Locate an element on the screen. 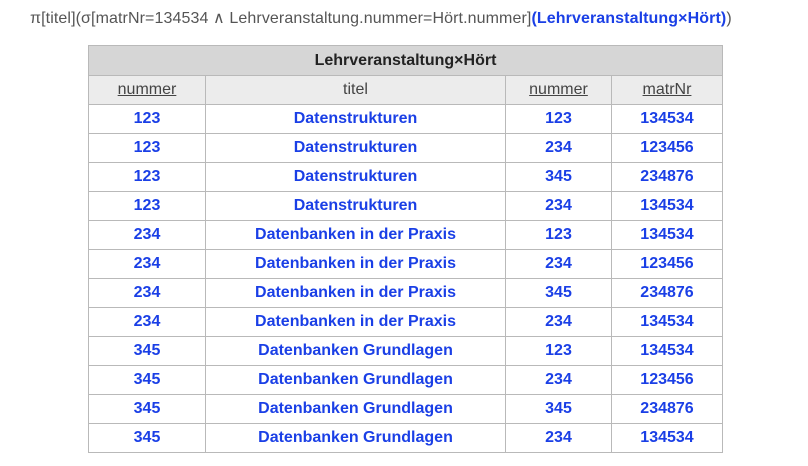 The width and height of the screenshot is (808, 466). table-row: 345 Datenbanken Grundlagen 345 234876 is located at coordinates (405, 409).